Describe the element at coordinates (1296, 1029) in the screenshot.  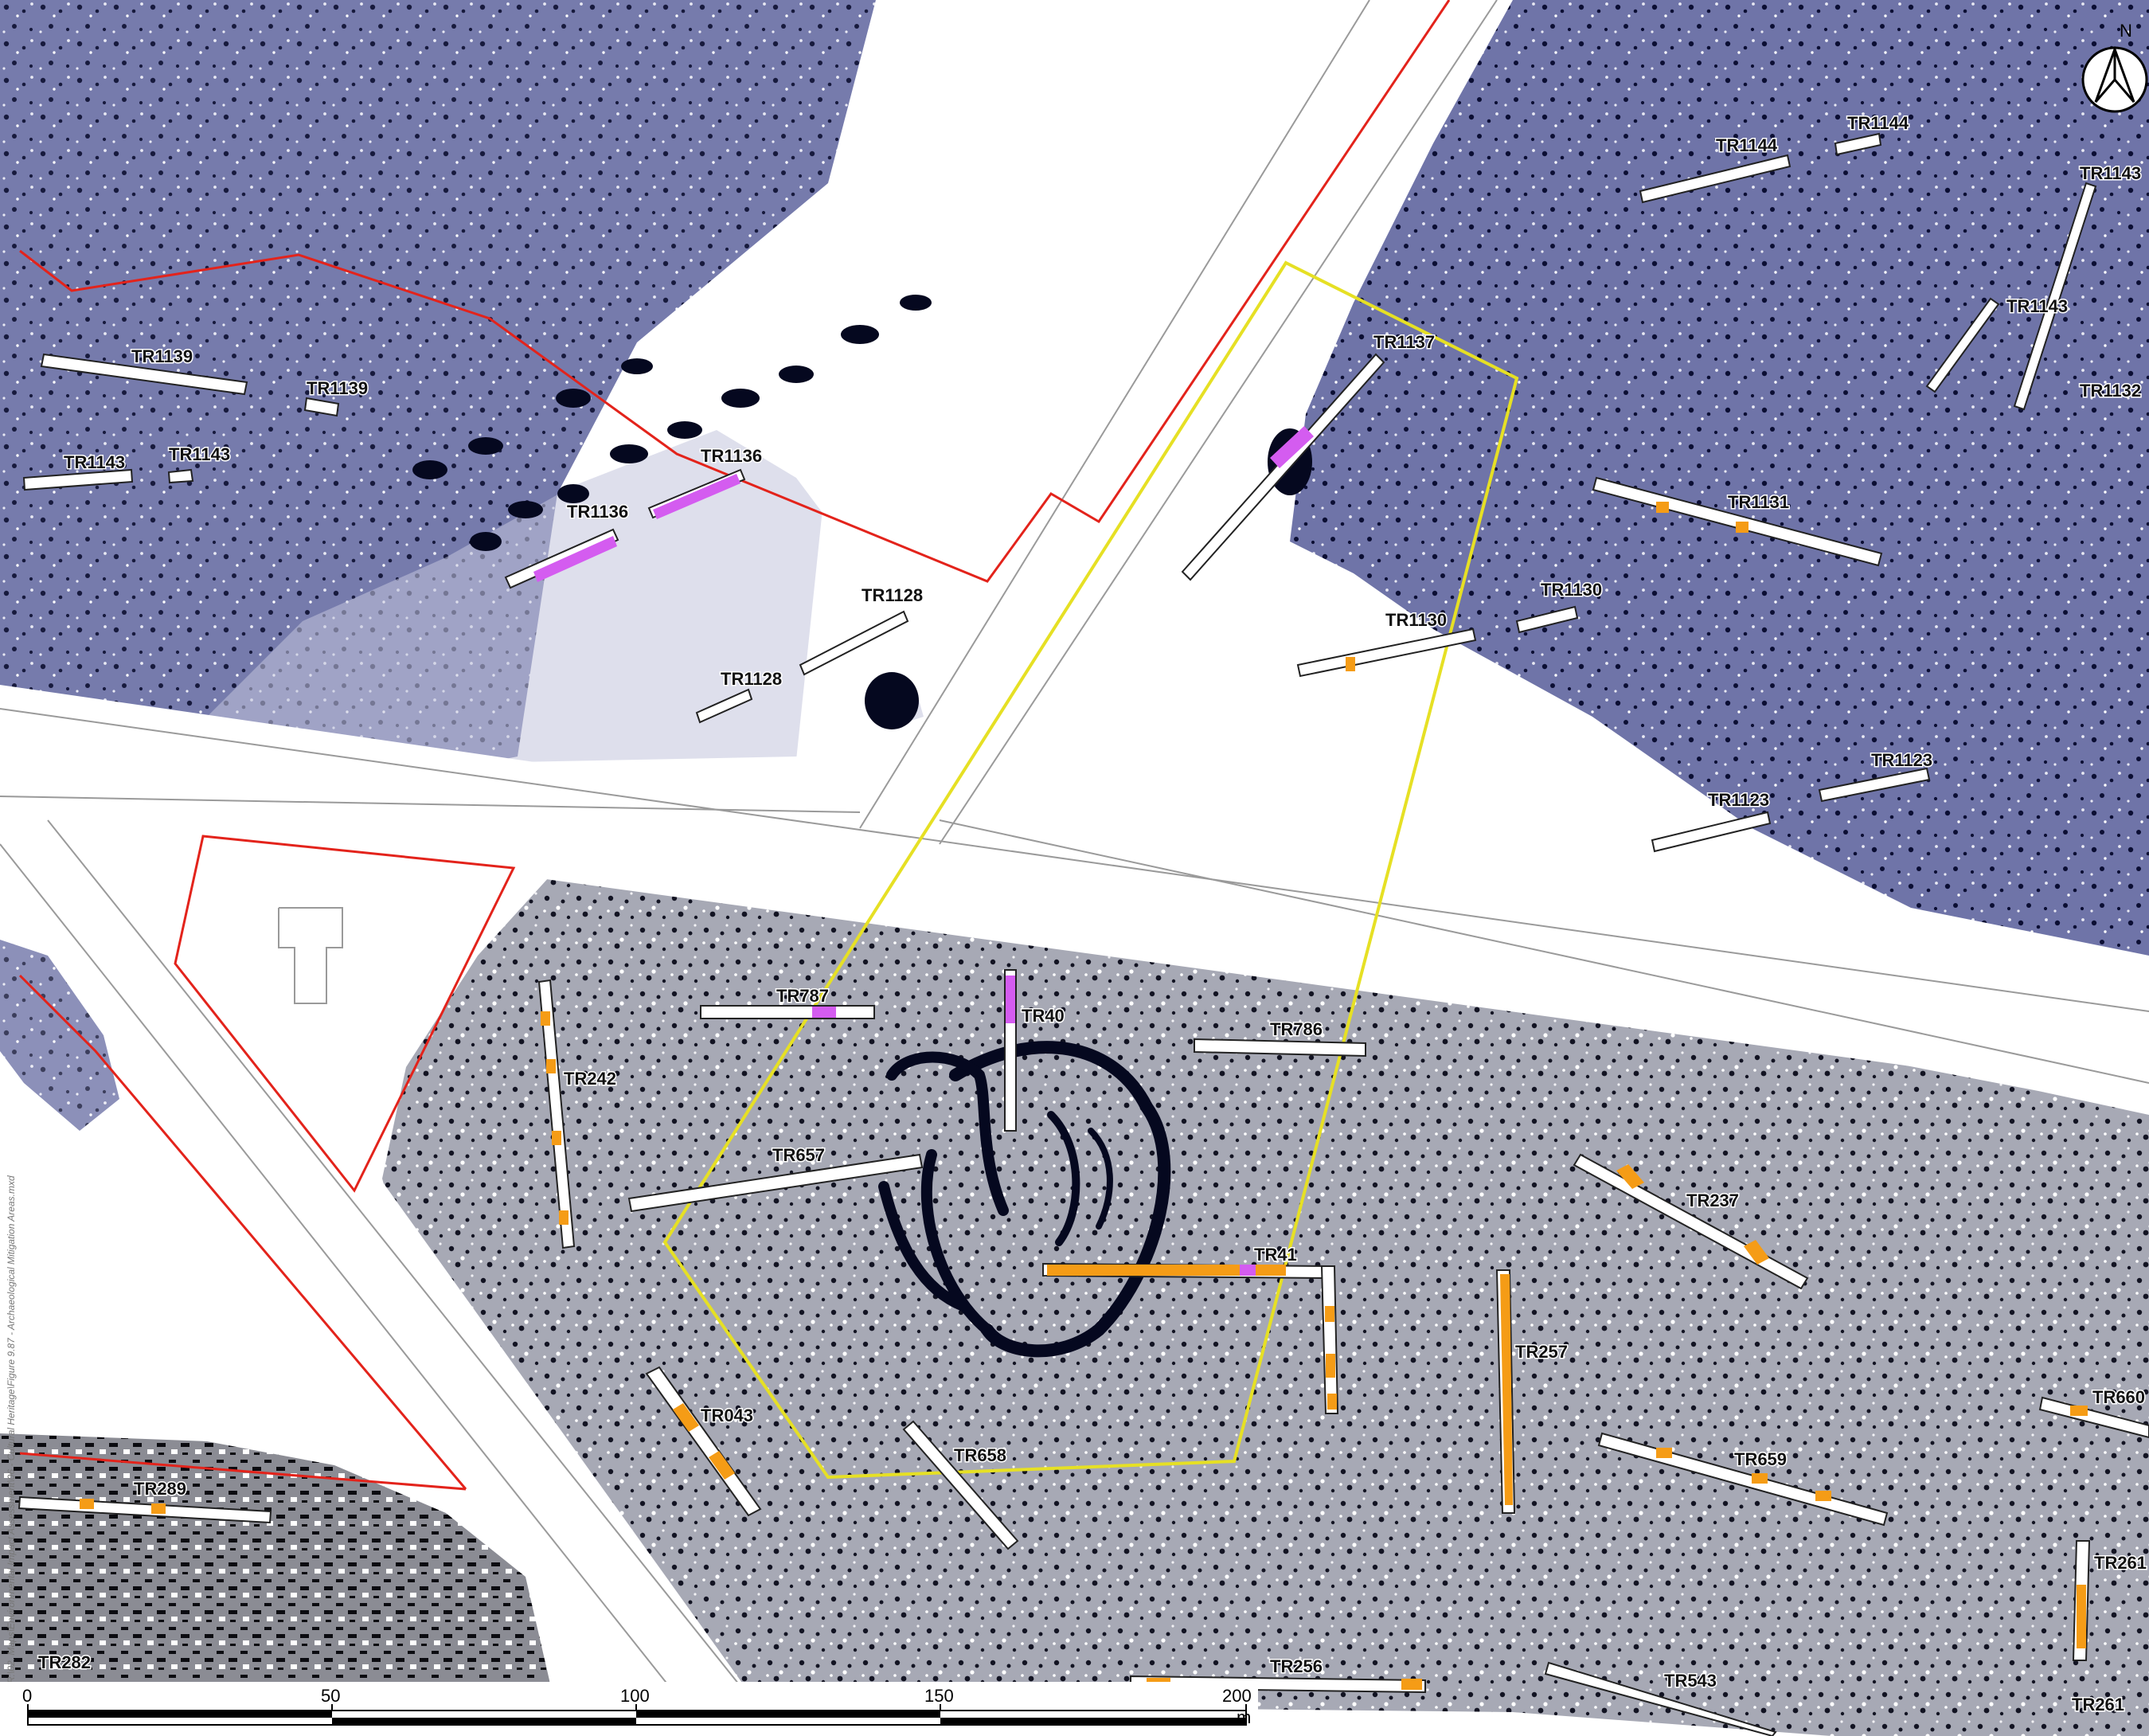
I see `label-TR786: TR786` at that location.